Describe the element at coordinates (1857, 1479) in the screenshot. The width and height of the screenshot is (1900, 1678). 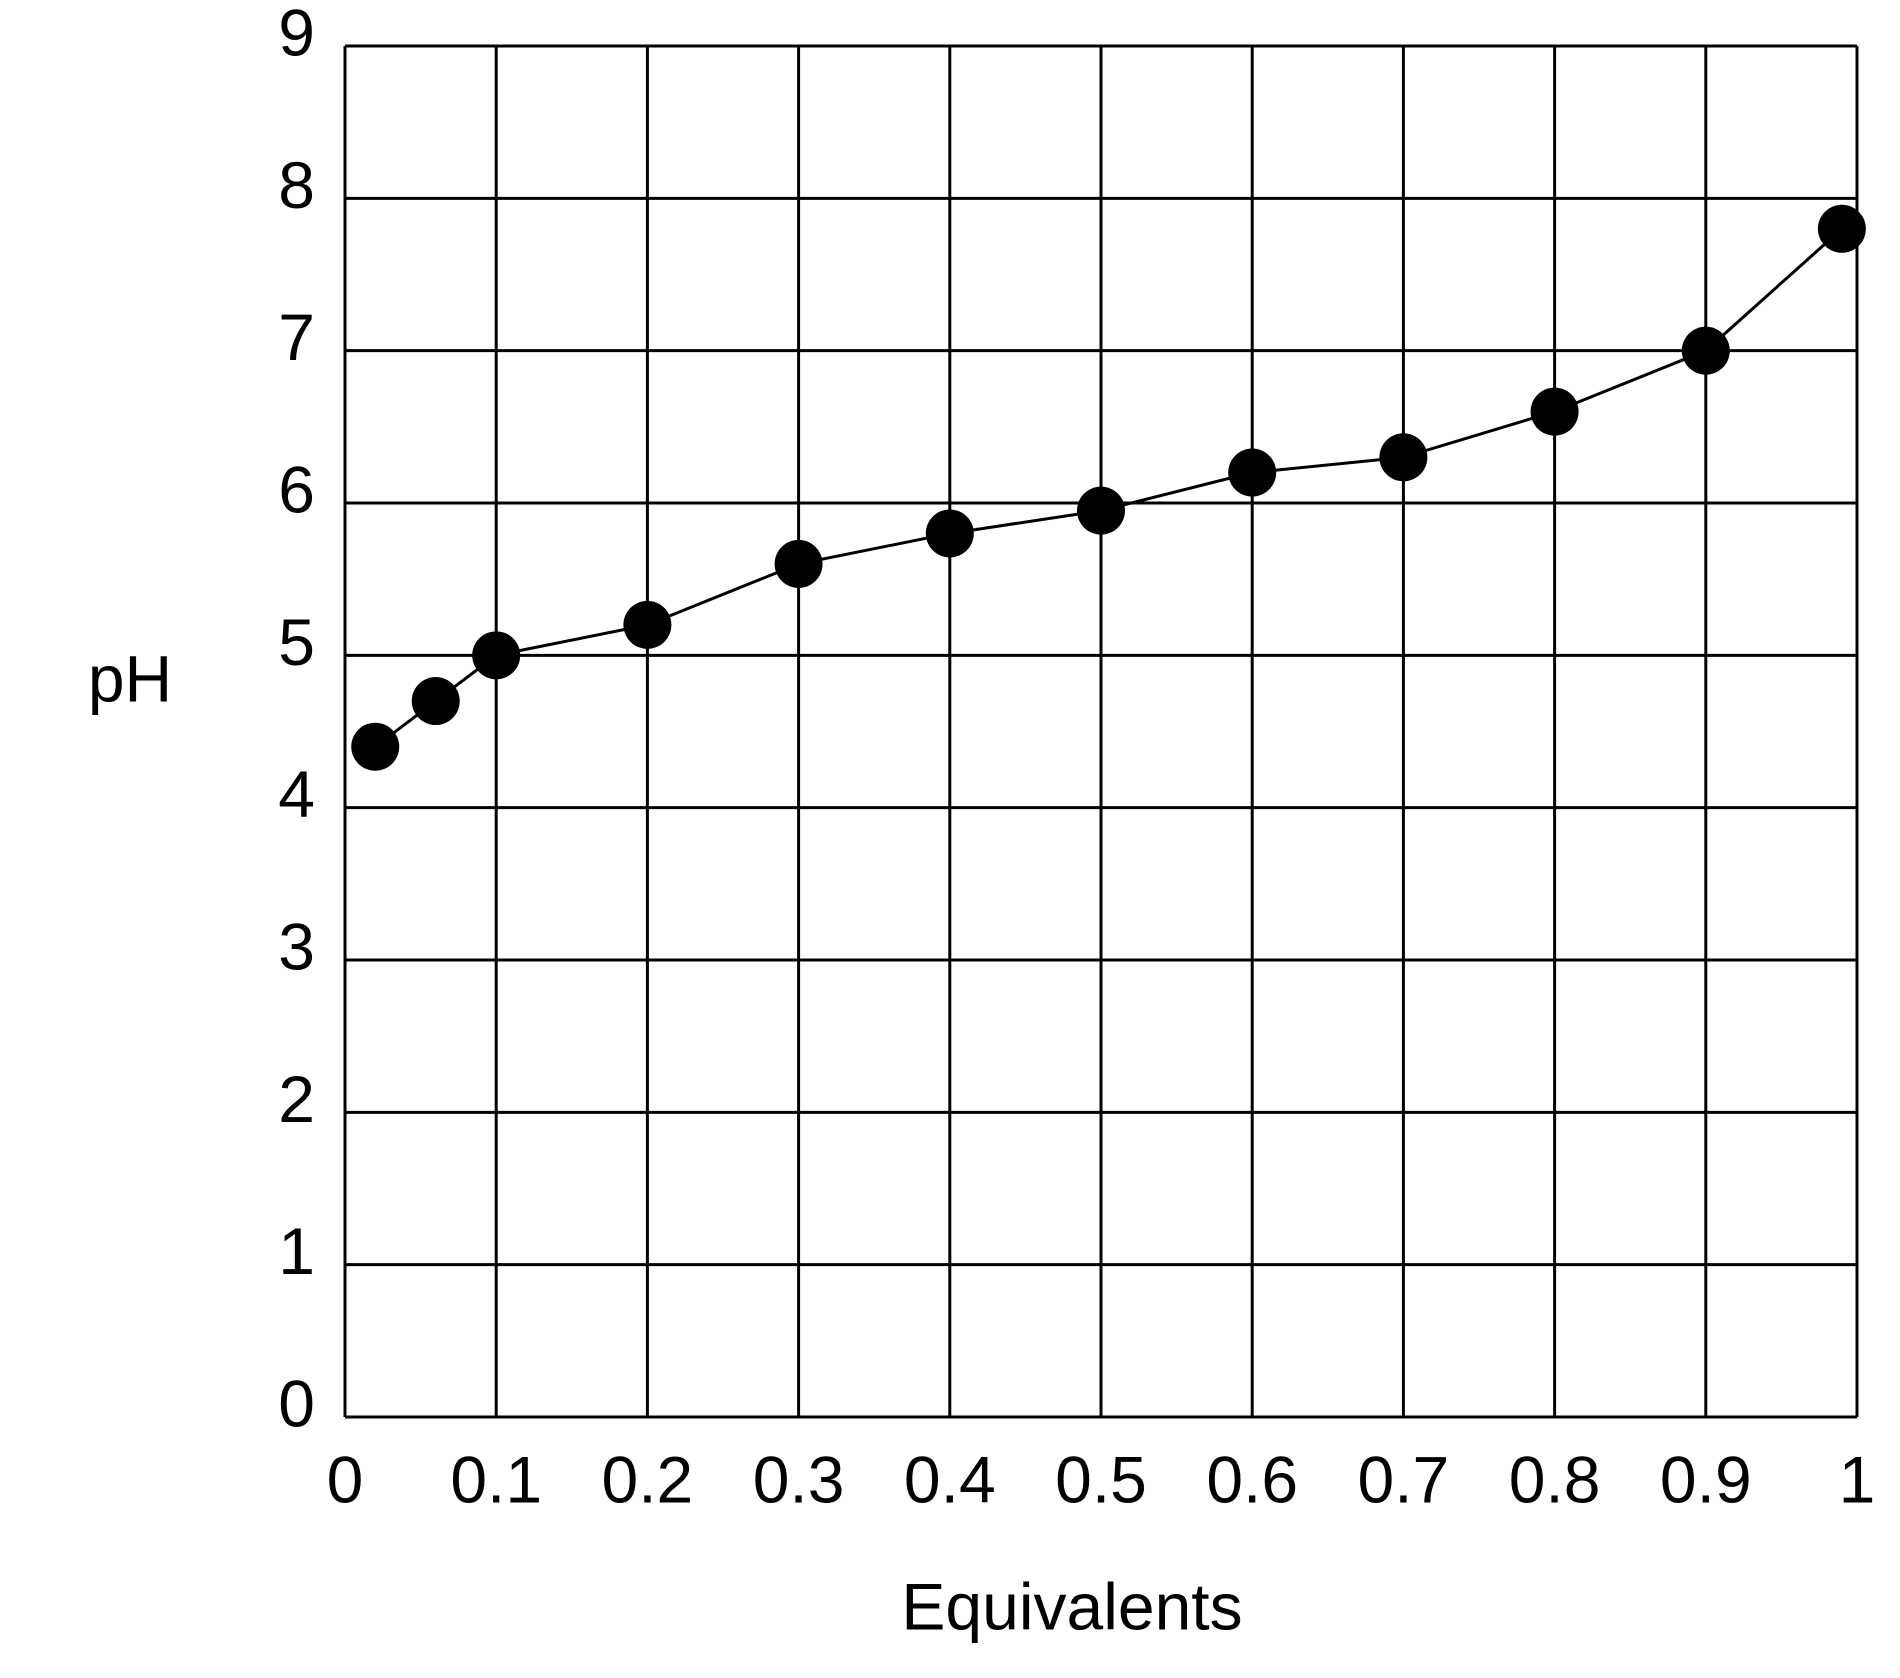
I see `x-tick-label: 1` at that location.